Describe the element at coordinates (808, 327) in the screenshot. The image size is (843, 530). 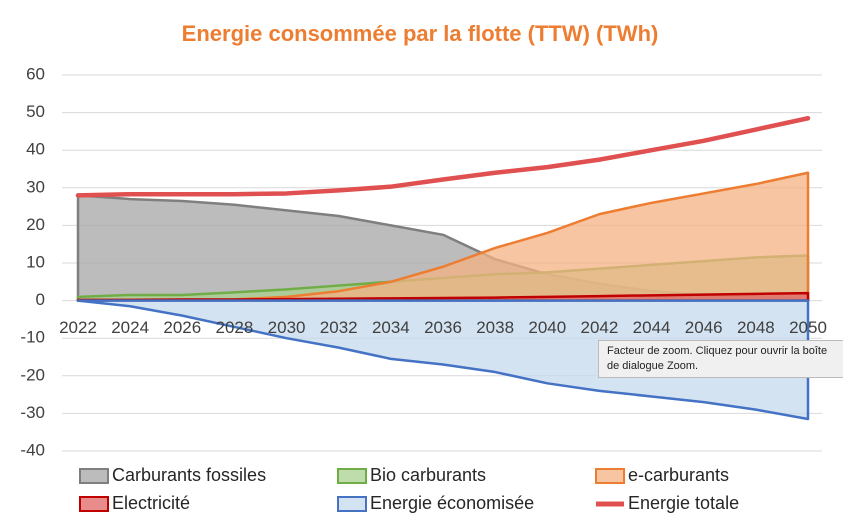
I see `x-tick-label: 2050` at that location.